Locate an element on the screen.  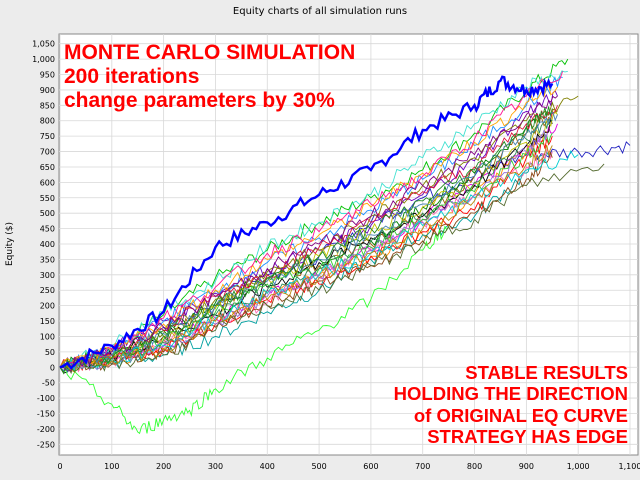
x-tick-label: 400 is located at coordinates (267, 466).